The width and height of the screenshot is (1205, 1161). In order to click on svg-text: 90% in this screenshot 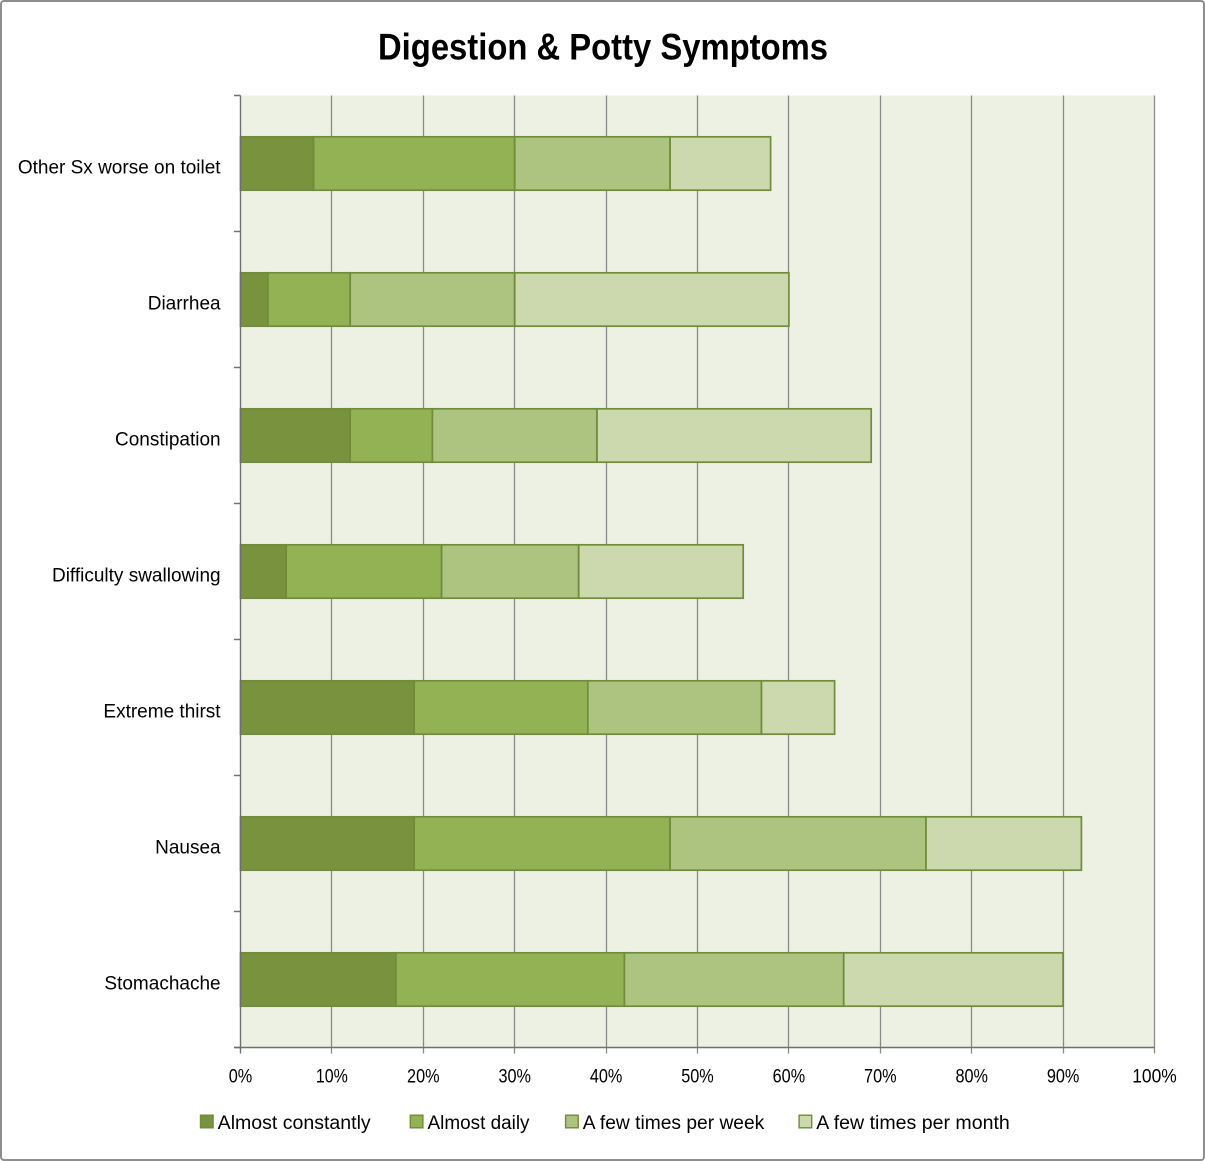, I will do `click(1063, 1077)`.